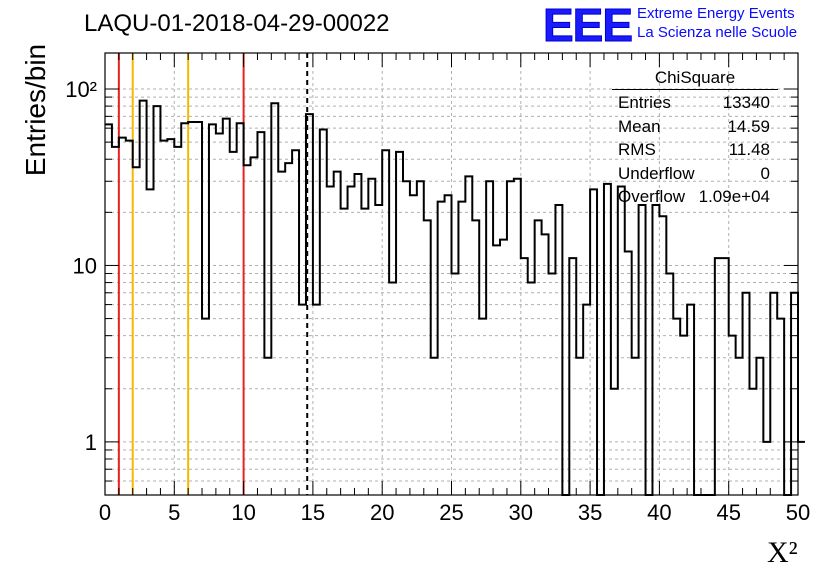 This screenshot has width=836, height=572. Describe the element at coordinates (313, 512) in the screenshot. I see `x-tick-label: 15` at that location.